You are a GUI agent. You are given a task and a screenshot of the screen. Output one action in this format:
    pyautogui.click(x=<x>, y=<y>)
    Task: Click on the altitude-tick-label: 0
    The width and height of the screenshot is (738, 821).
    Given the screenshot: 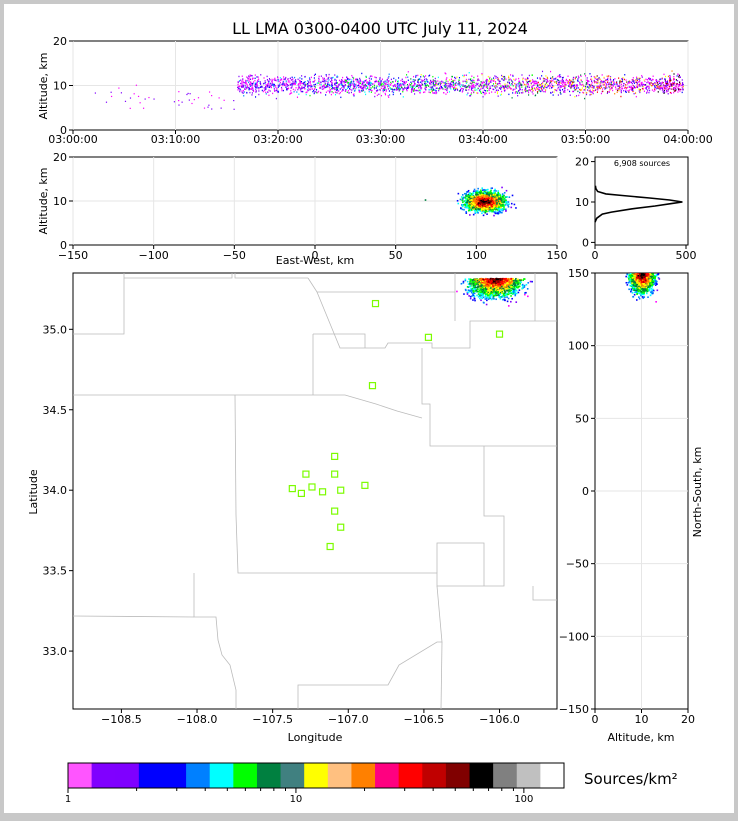 What is the action you would take?
    pyautogui.click(x=63, y=245)
    